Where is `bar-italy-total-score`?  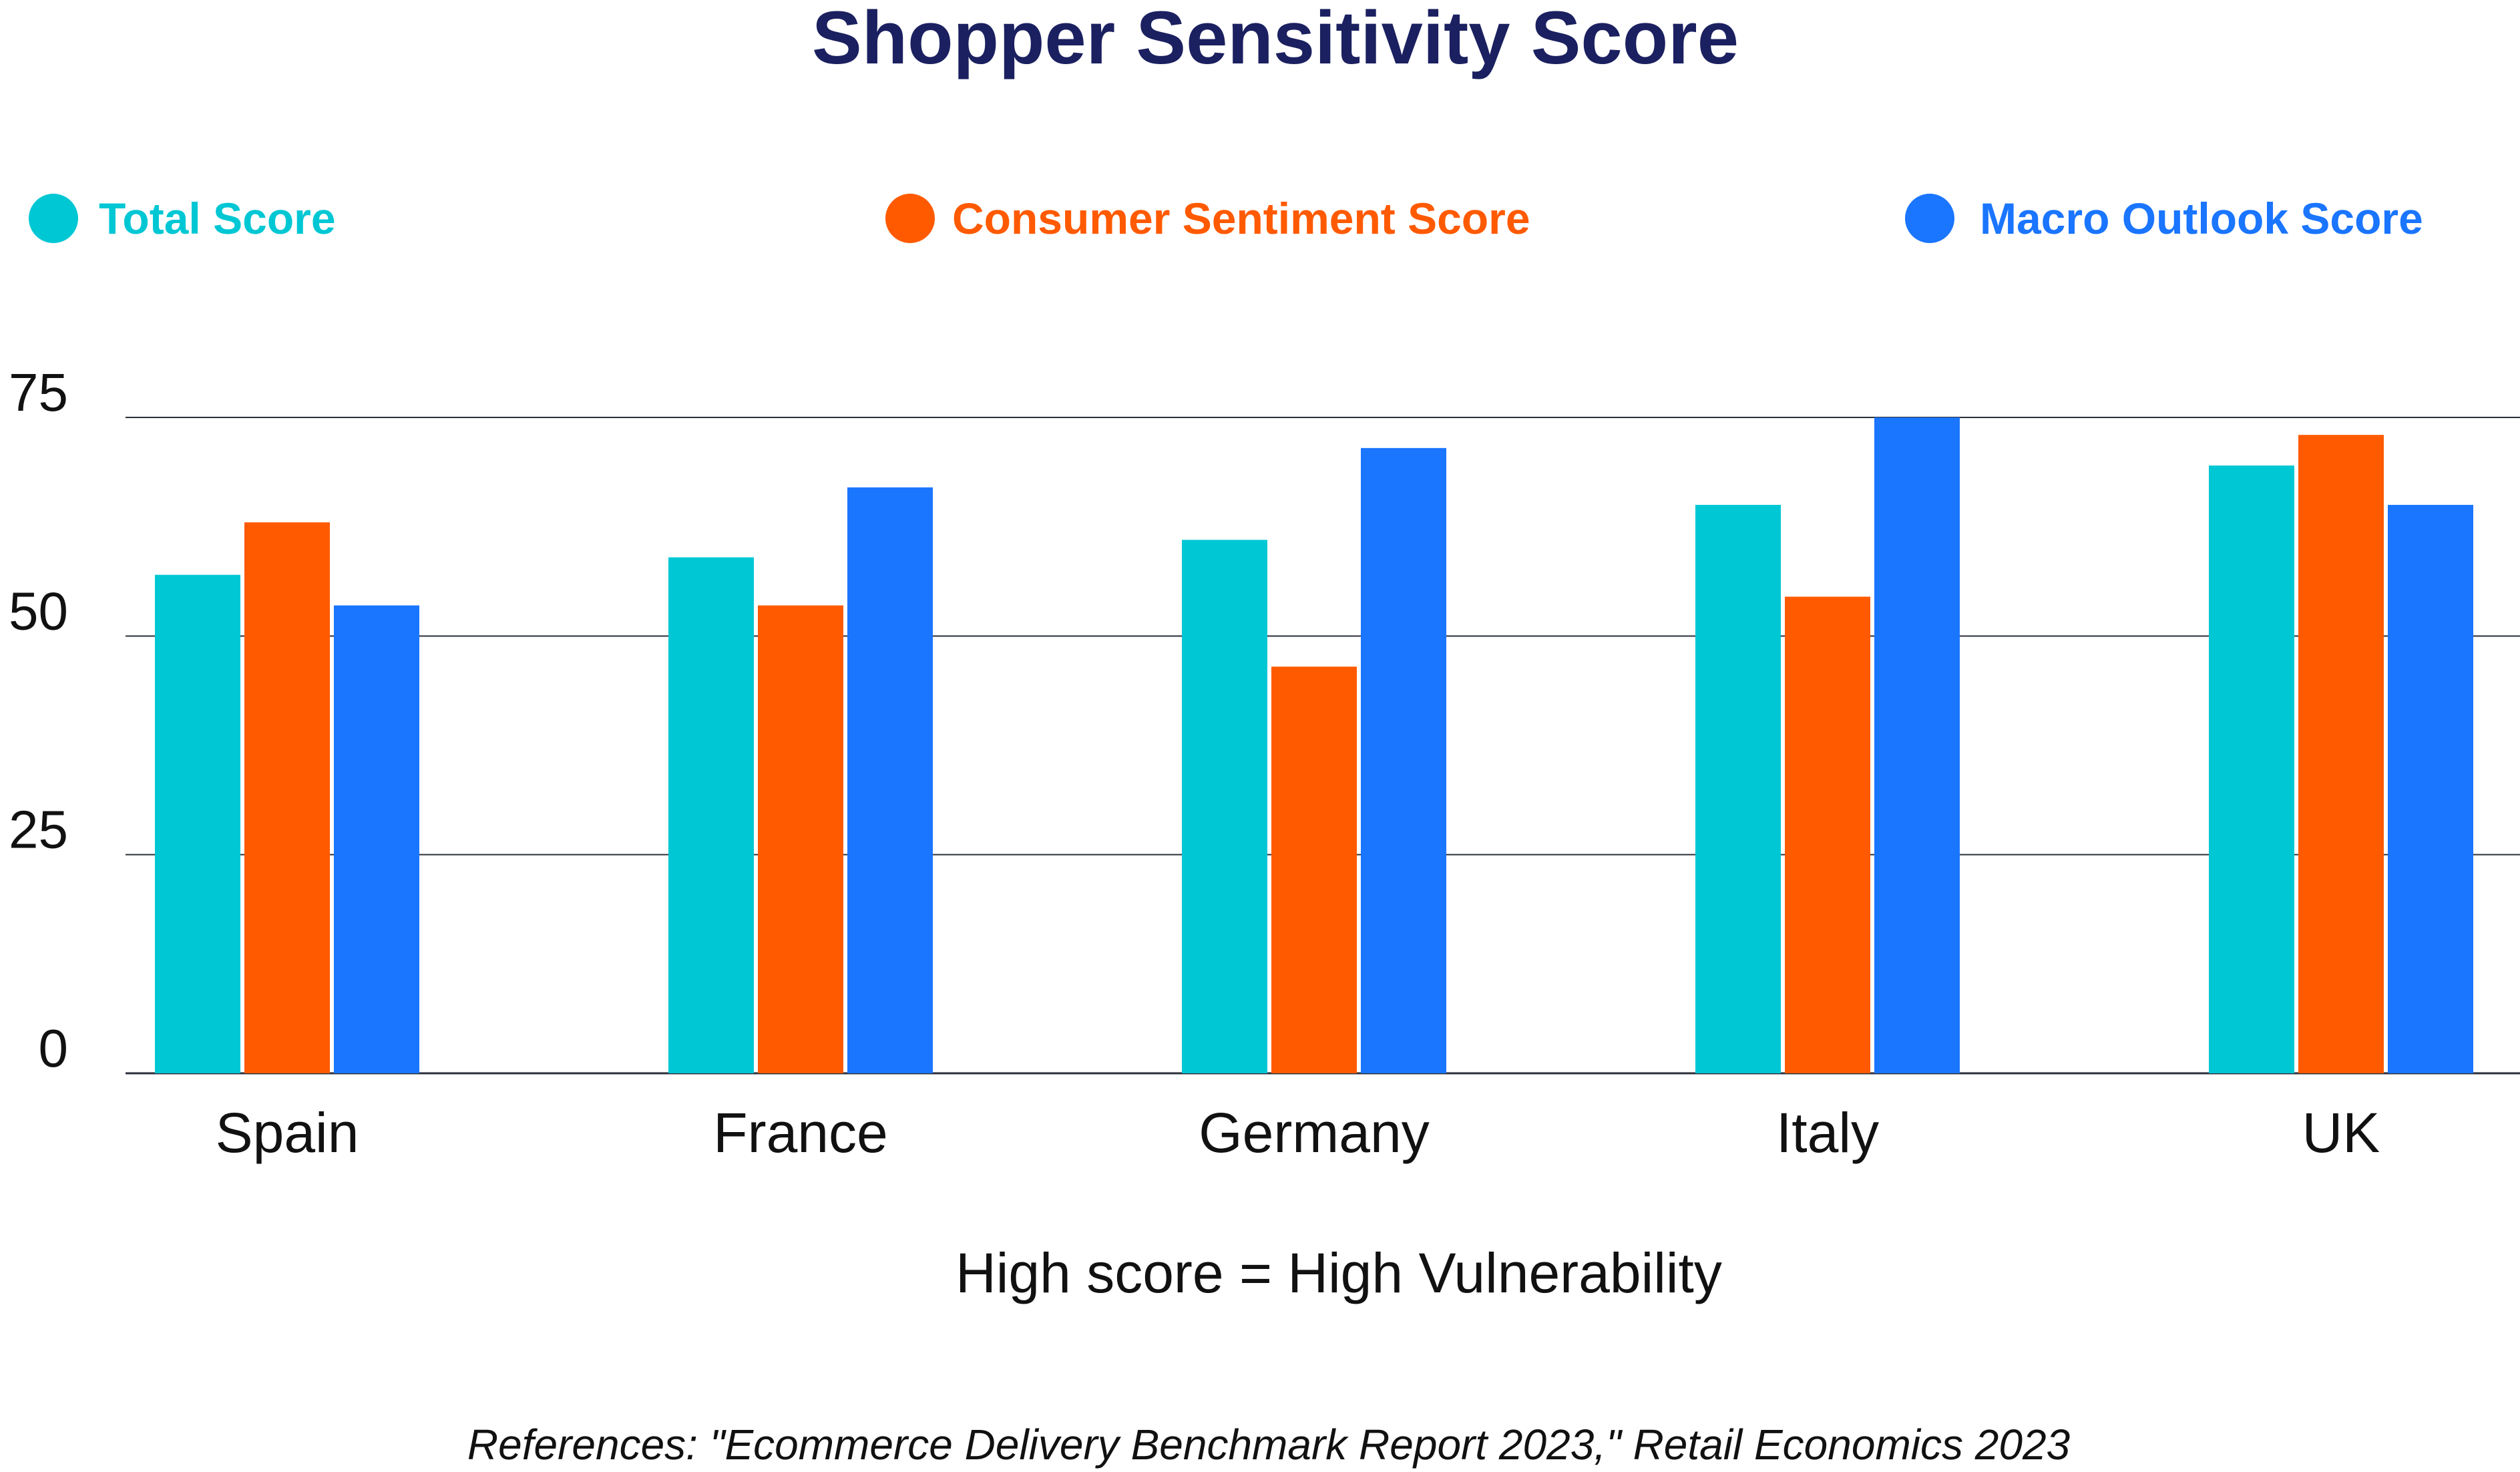 bar-italy-total-score is located at coordinates (1738, 789).